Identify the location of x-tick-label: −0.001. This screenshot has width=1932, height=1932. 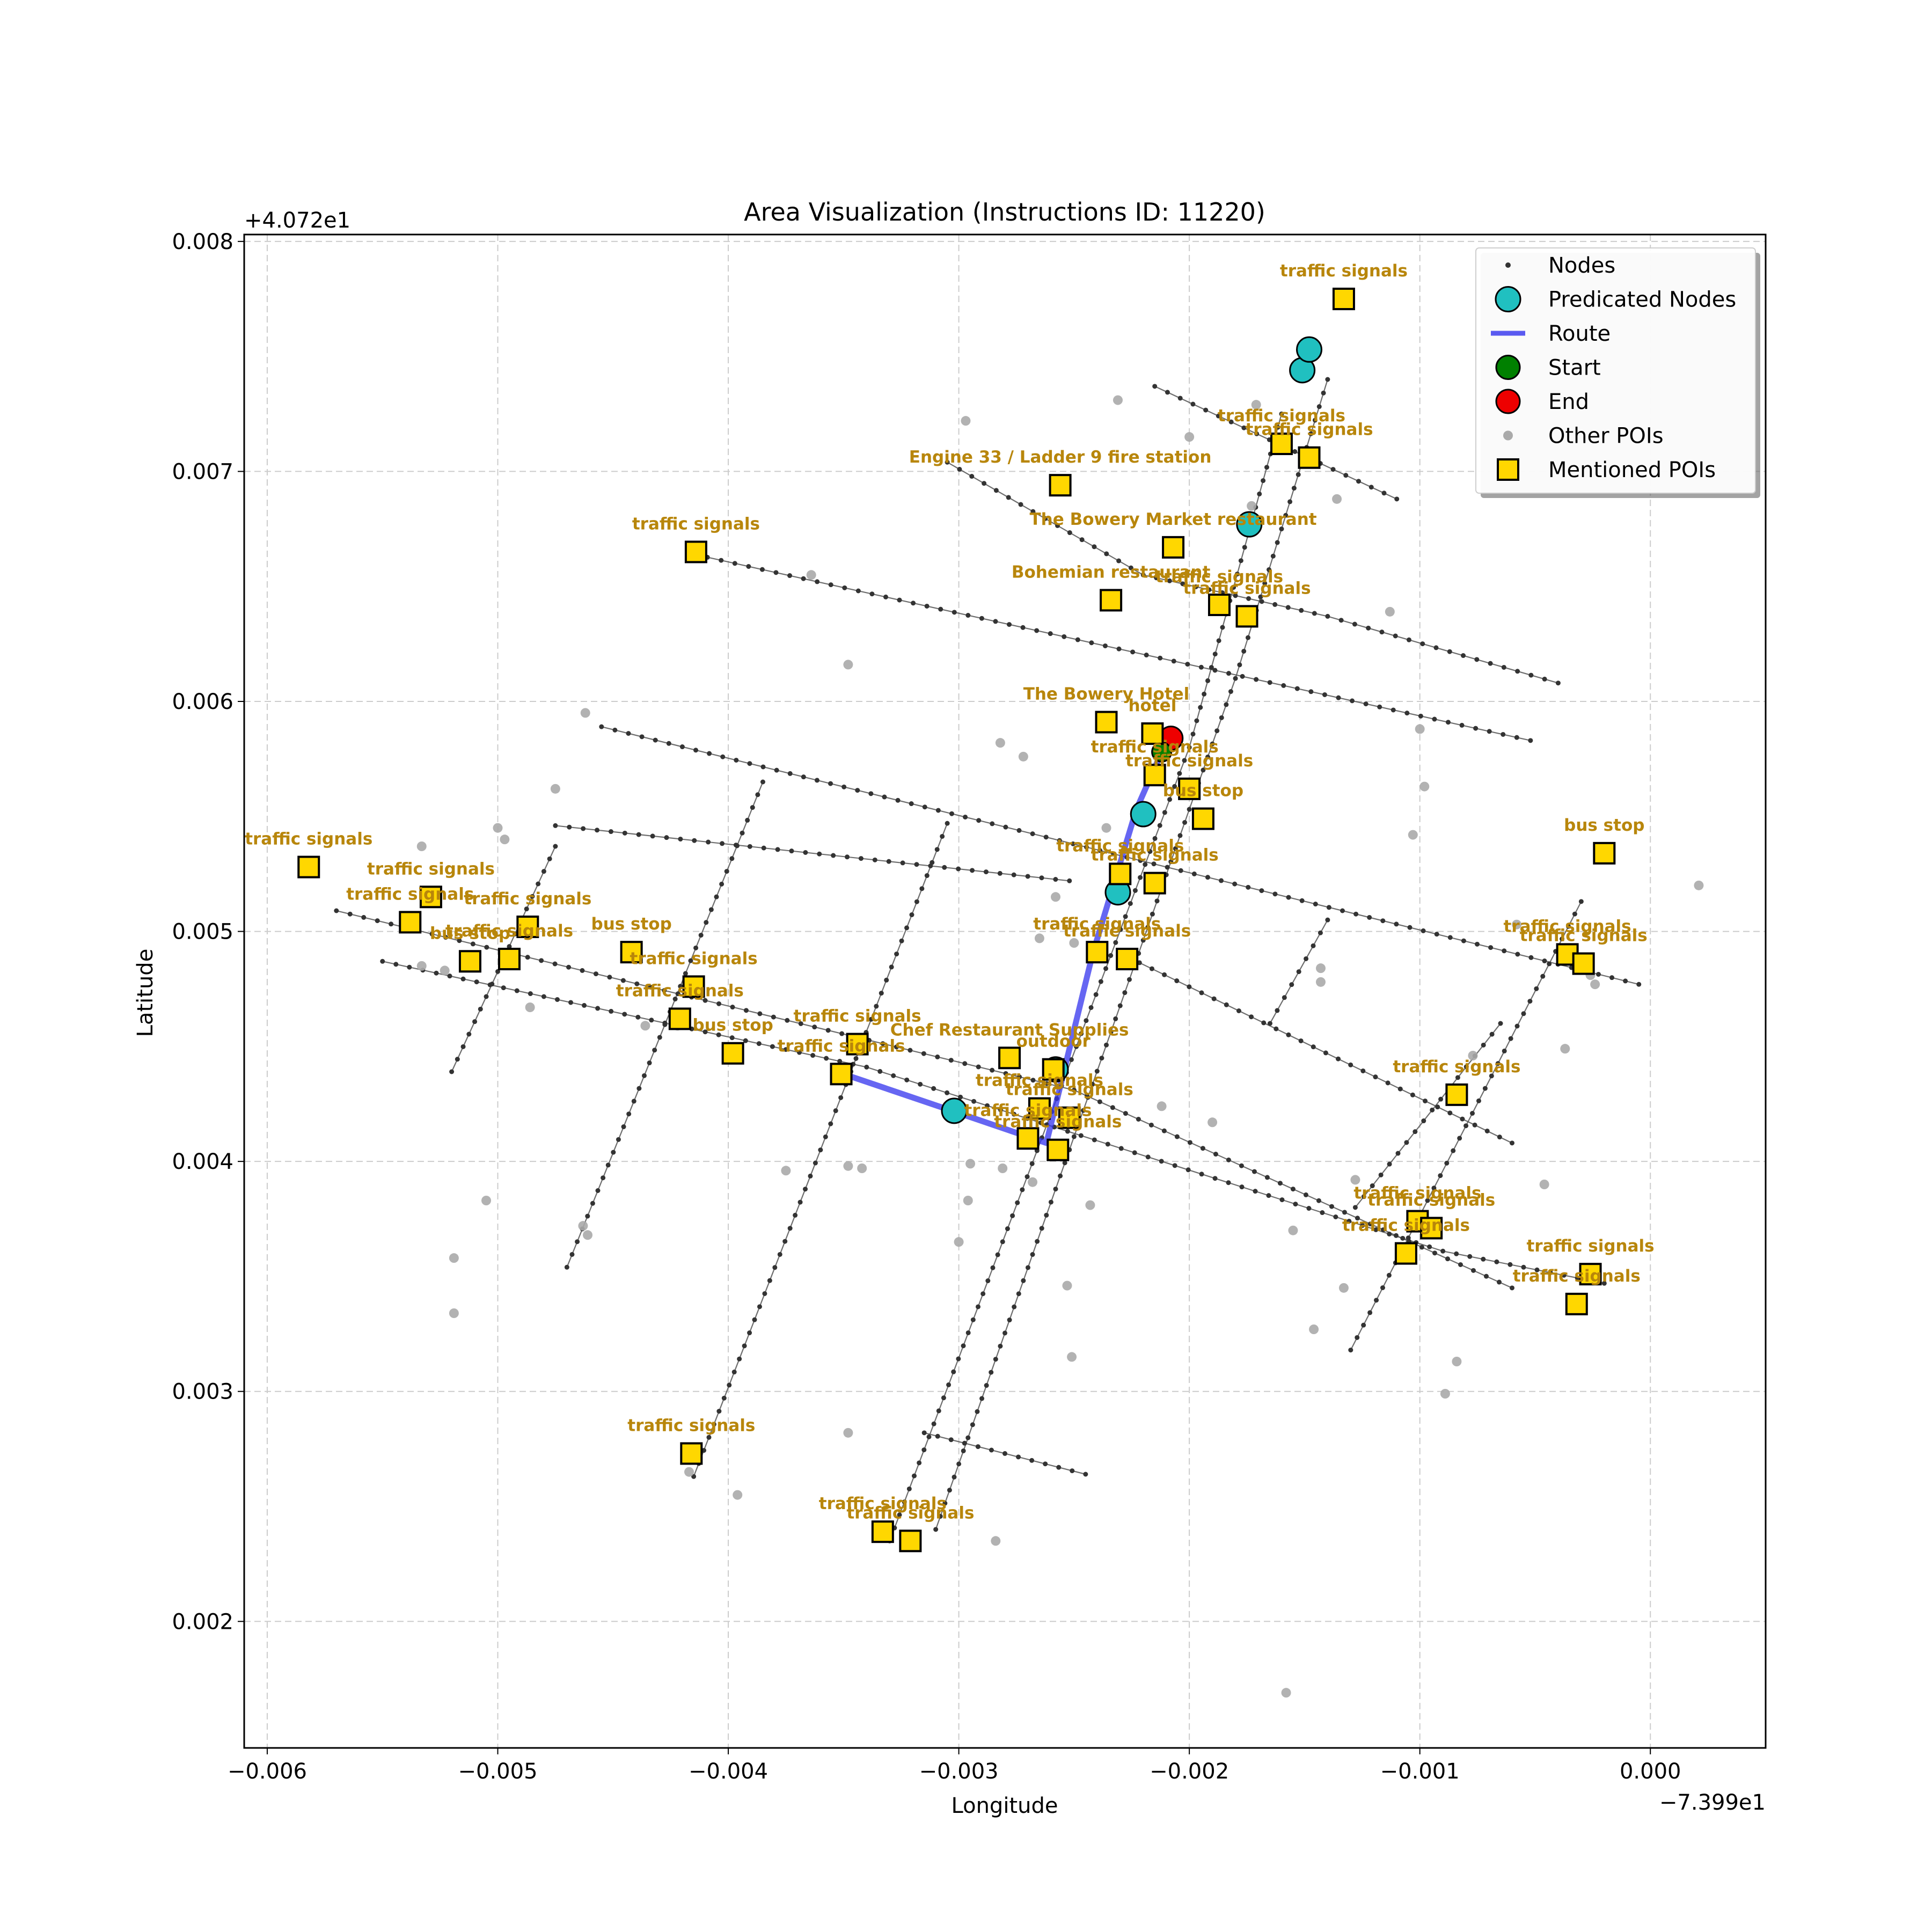
(1420, 1771).